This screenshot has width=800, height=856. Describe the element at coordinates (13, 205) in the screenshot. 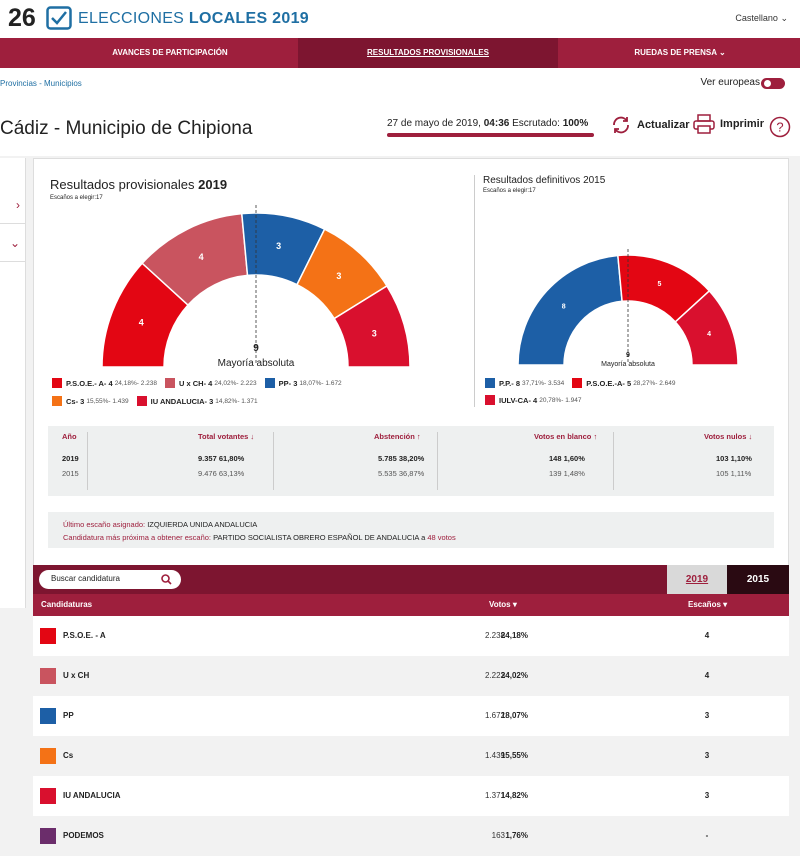

I see `chevron-right-icon: ›` at that location.